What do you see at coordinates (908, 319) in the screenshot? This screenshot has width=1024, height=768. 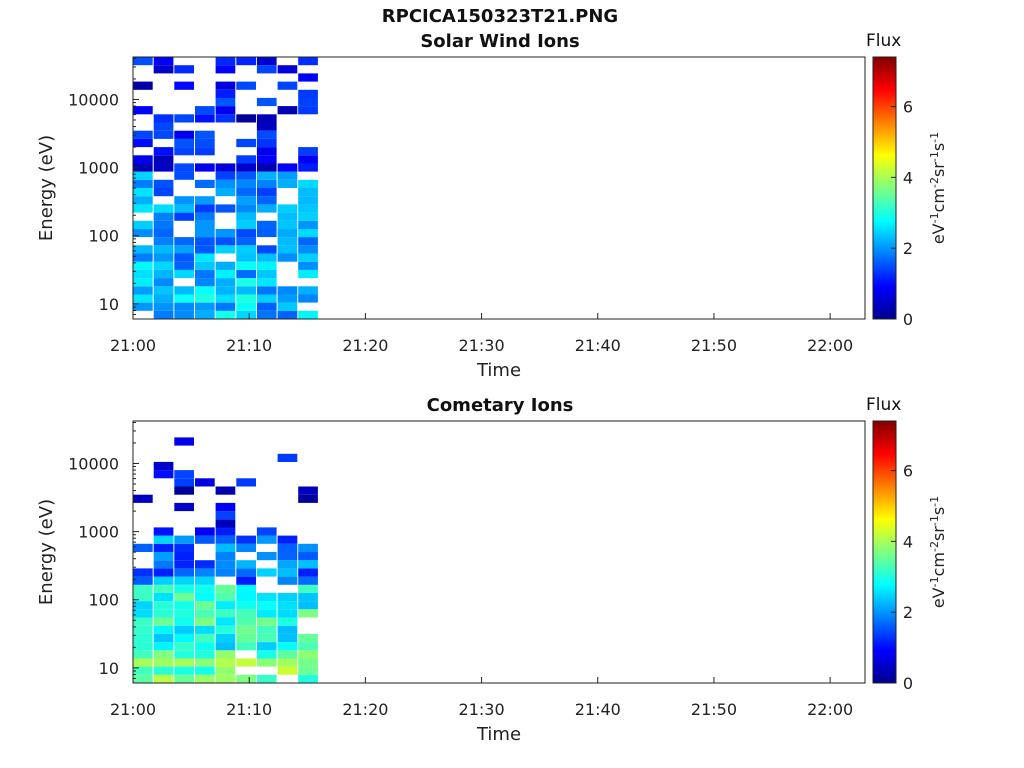 I see `colorbar-tick-label: 0` at bounding box center [908, 319].